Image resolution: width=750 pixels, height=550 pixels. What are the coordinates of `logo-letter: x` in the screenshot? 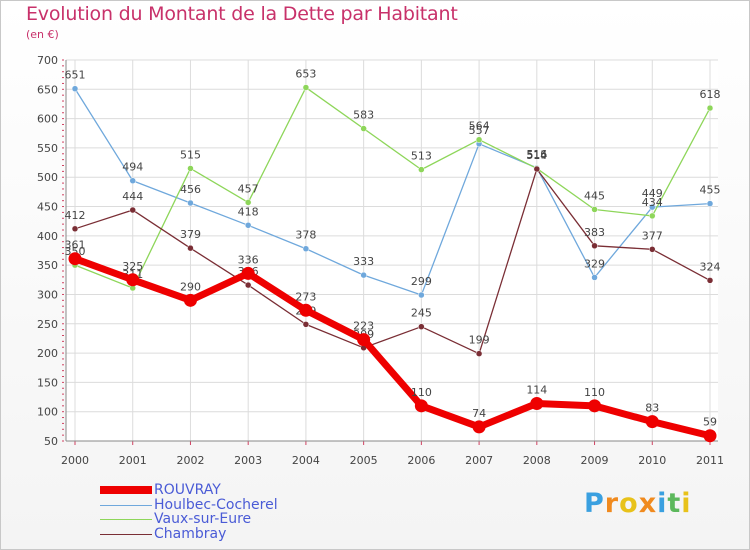 It's located at (648, 503).